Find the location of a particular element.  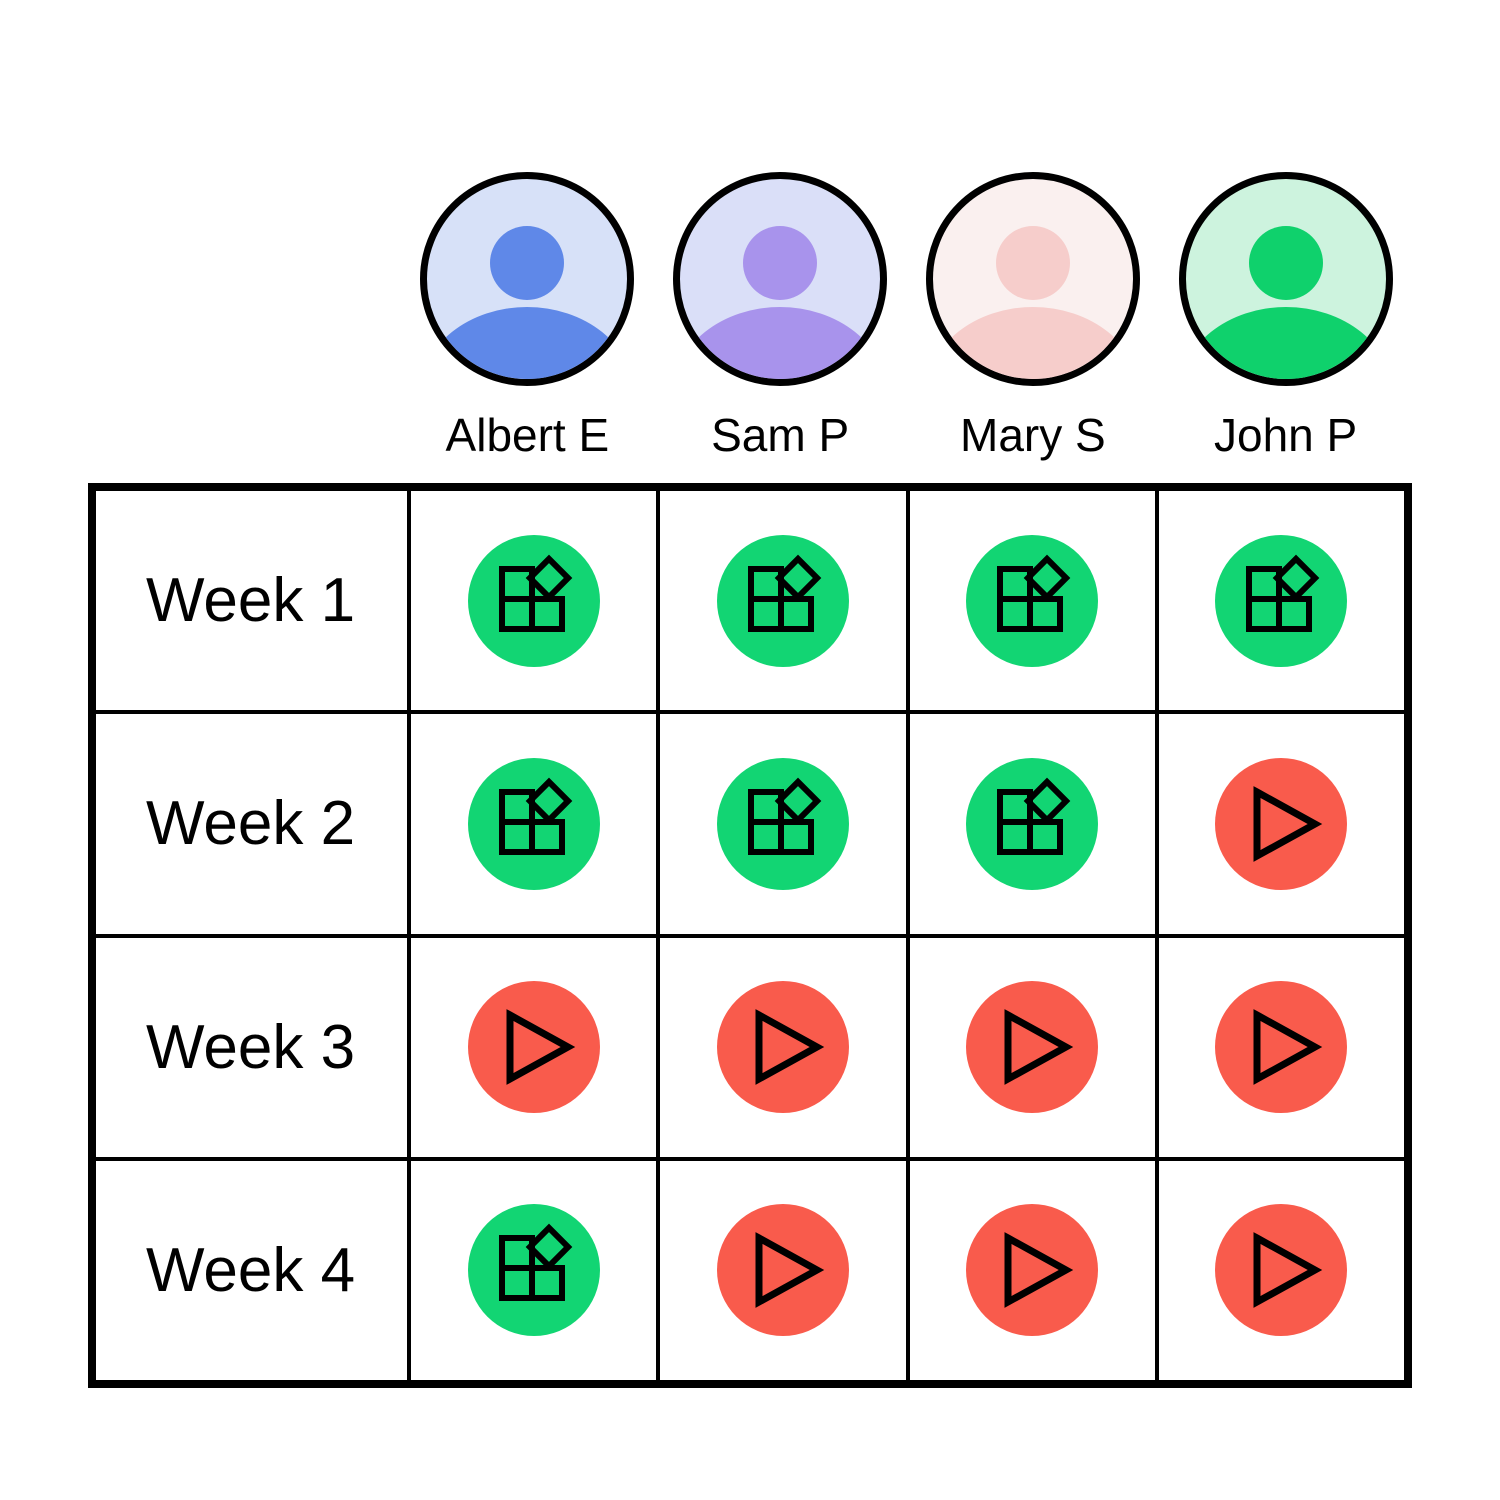

week-label: Week 4 is located at coordinates (251, 1270).